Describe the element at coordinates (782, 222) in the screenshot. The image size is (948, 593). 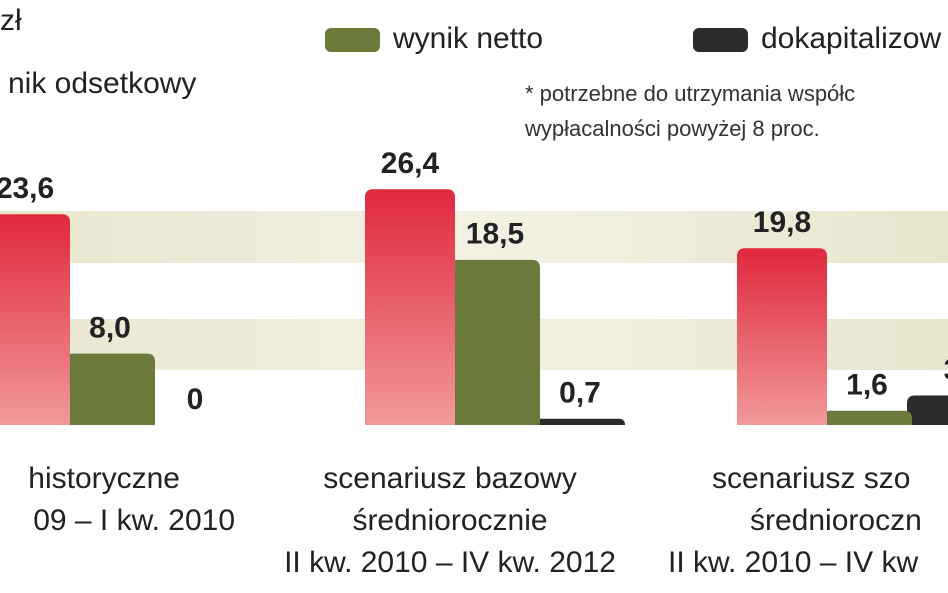
I see `value-label: 19,8` at that location.